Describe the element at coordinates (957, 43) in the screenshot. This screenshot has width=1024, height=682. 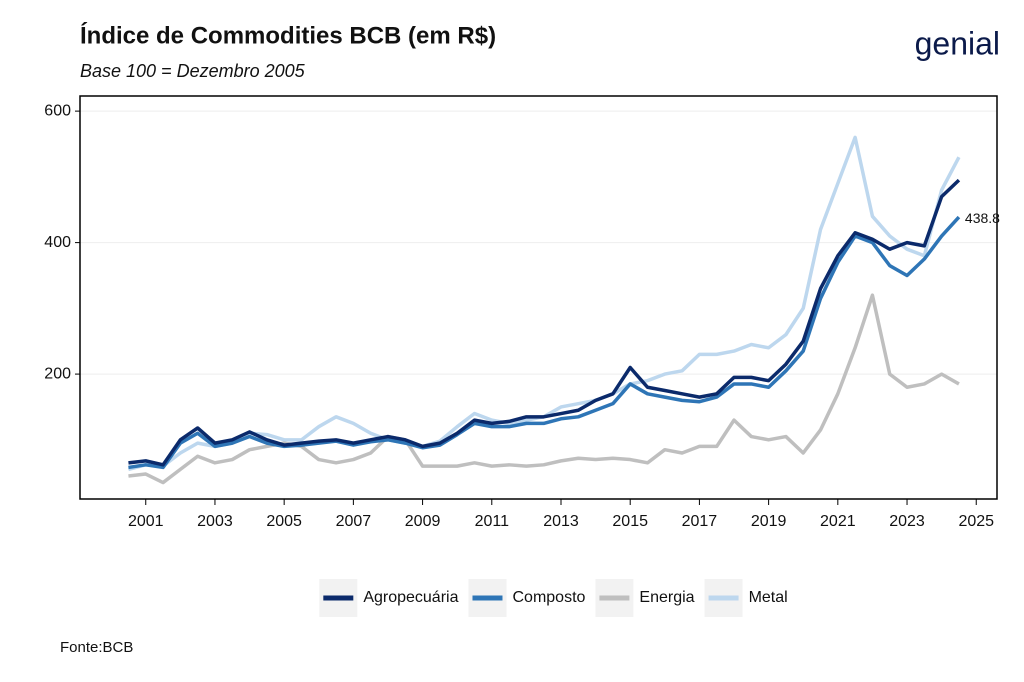
I see `logo: genial` at that location.